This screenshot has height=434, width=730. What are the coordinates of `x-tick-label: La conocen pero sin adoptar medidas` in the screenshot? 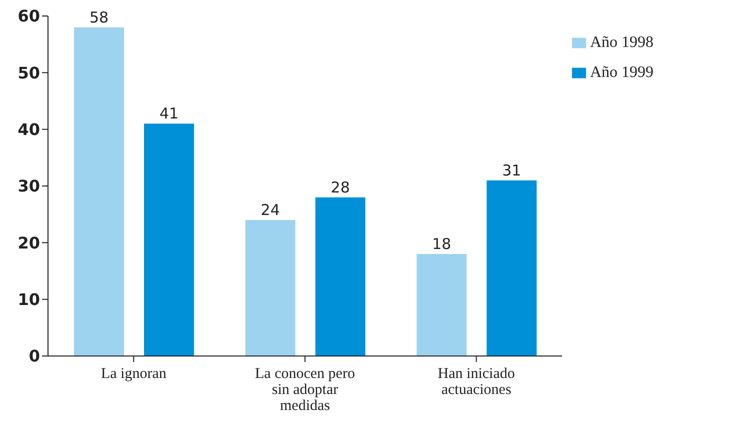 It's located at (305, 390).